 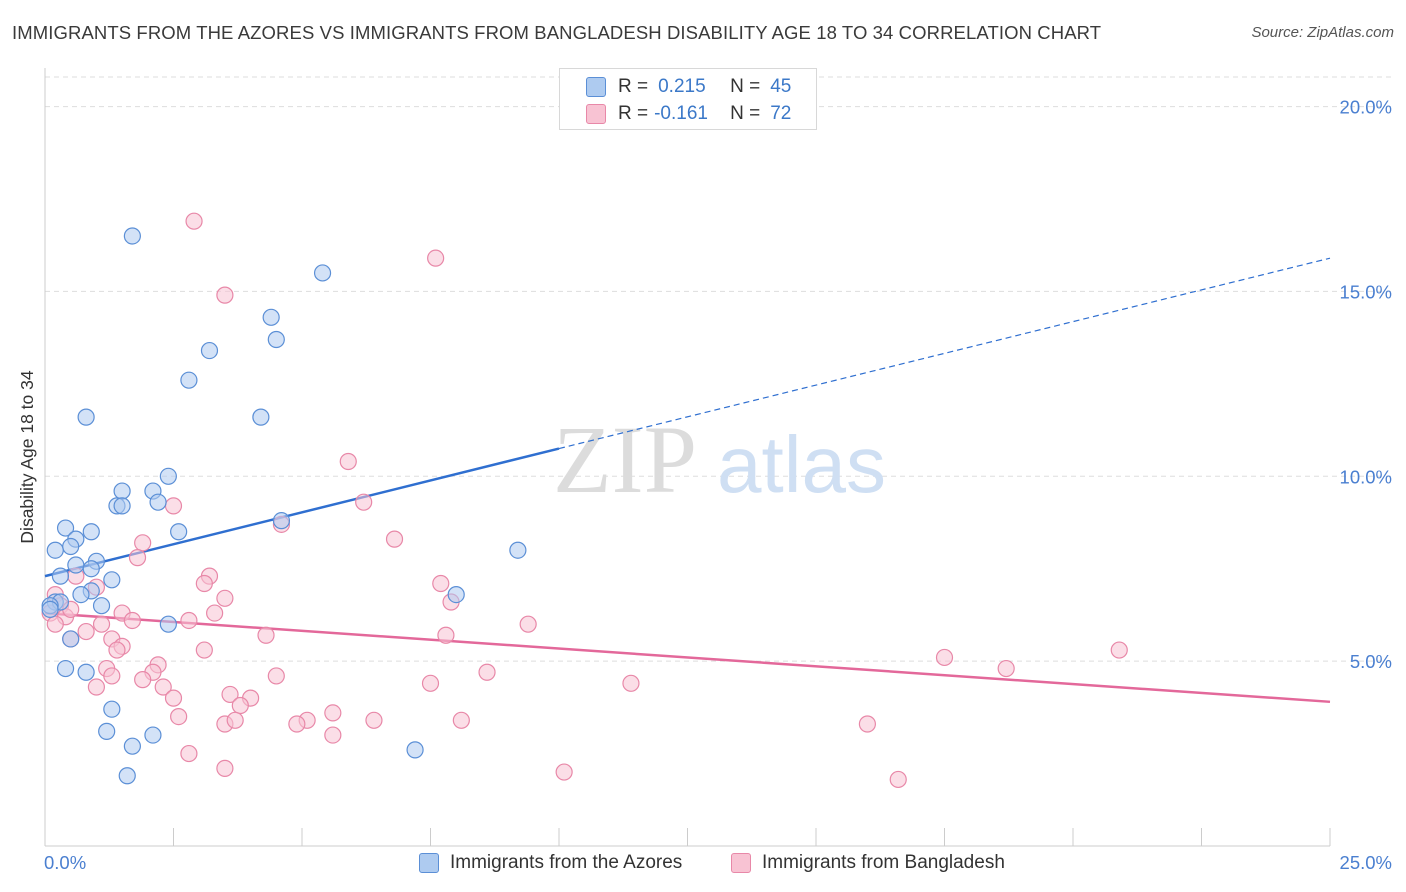 I want to click on stats-n-label: N =, so click(x=745, y=86).